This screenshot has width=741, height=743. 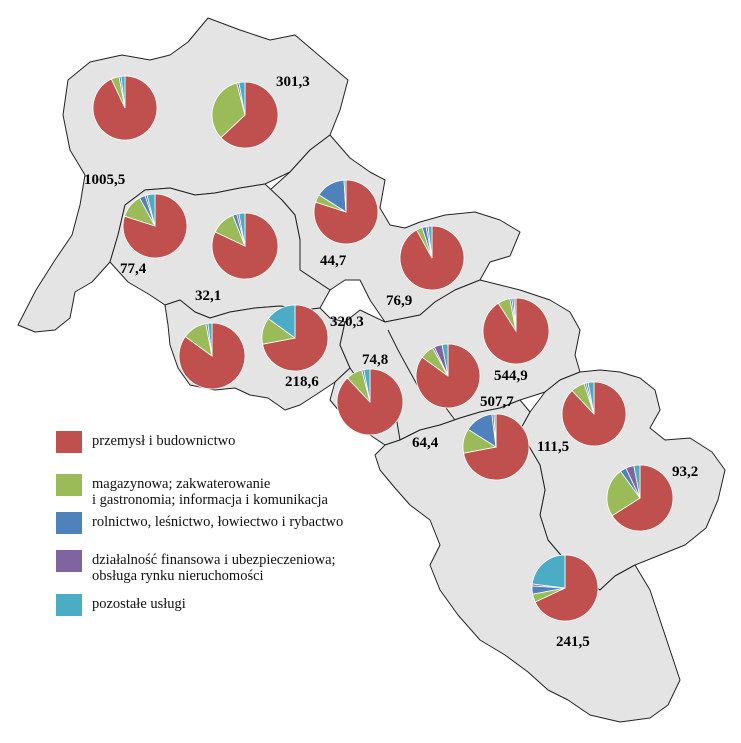 What do you see at coordinates (302, 382) in the screenshot?
I see `value-label-u9: 218,6` at bounding box center [302, 382].